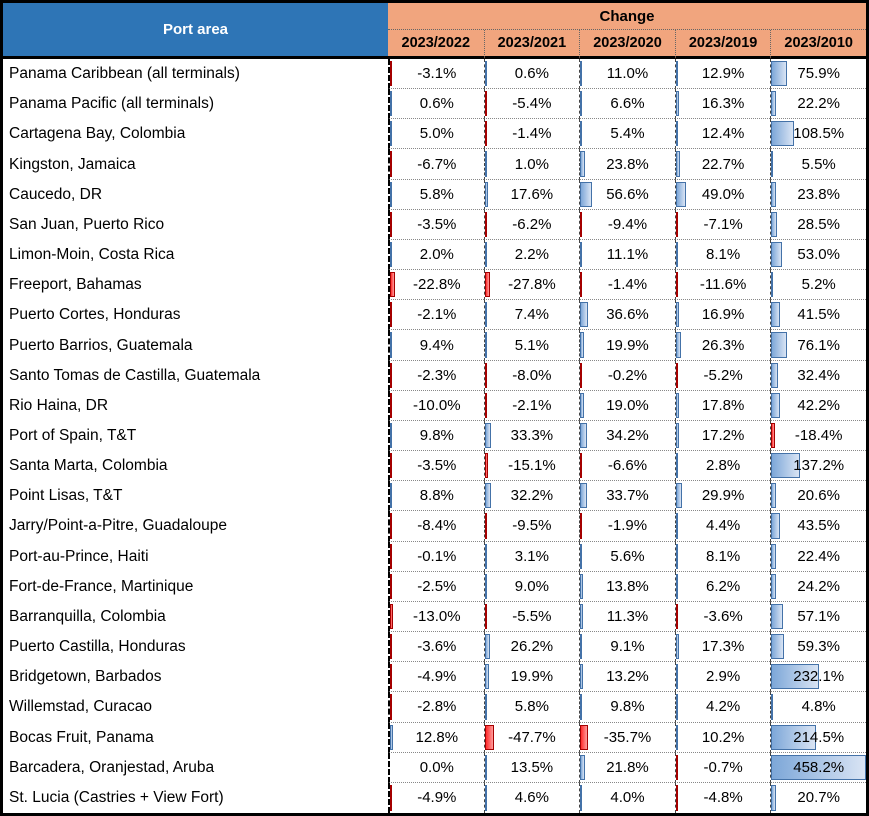  I want to click on value-cell: -6.7%, so click(436, 164).